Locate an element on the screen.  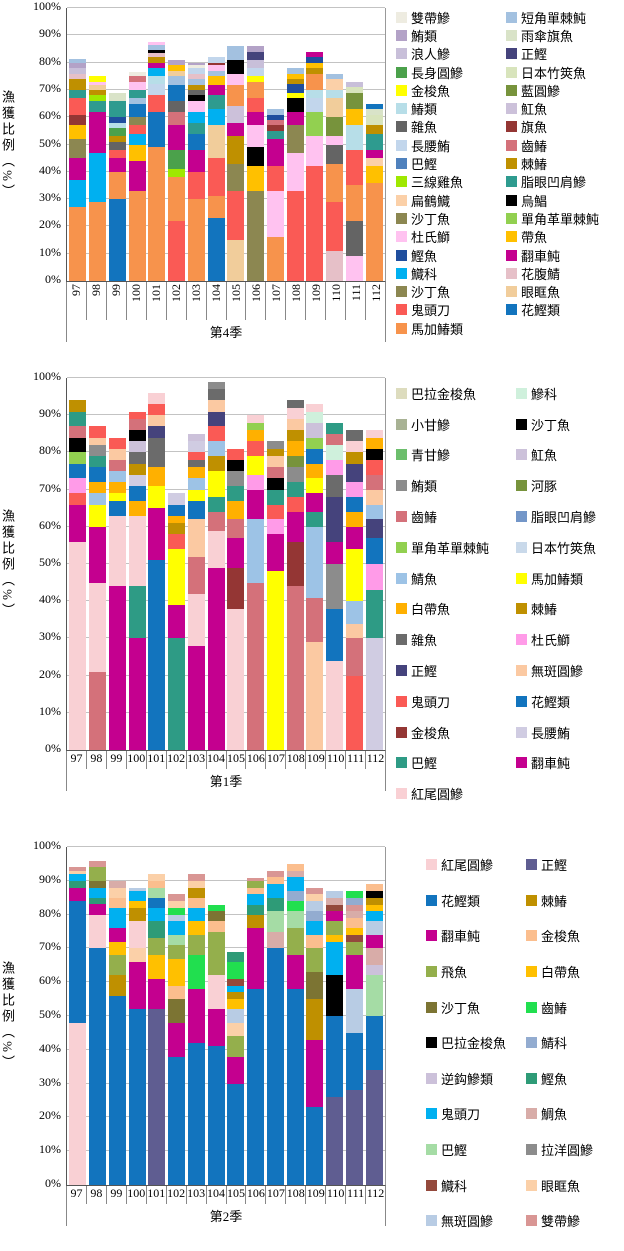
legend-item: 杜氏鰤 is located at coordinates (570, 639).